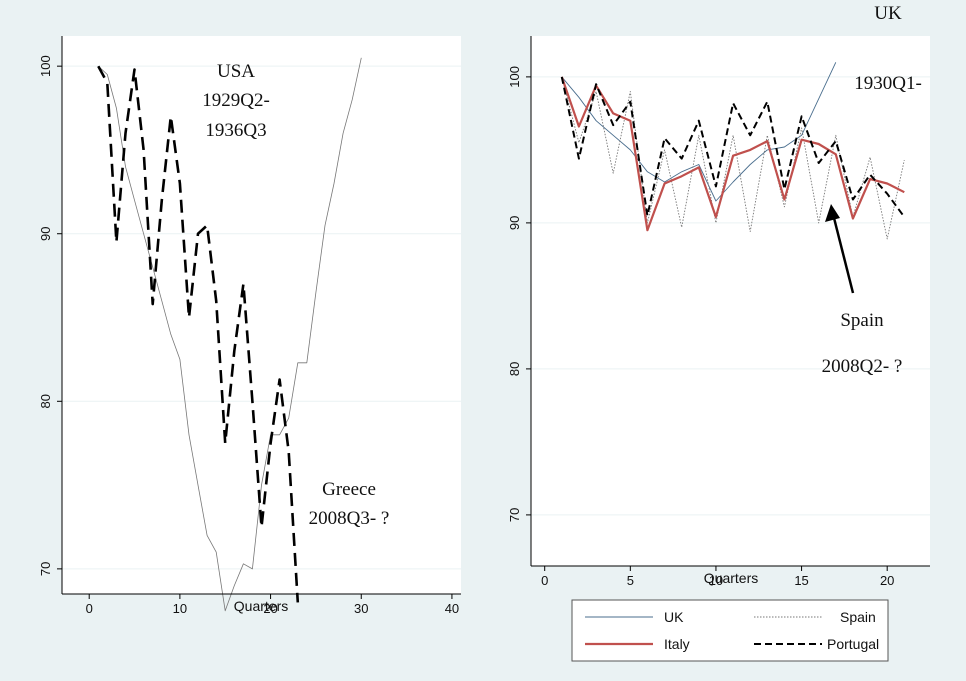 Image resolution: width=966 pixels, height=681 pixels. What do you see at coordinates (858, 617) in the screenshot?
I see `legend-label-spain: Spain` at bounding box center [858, 617].